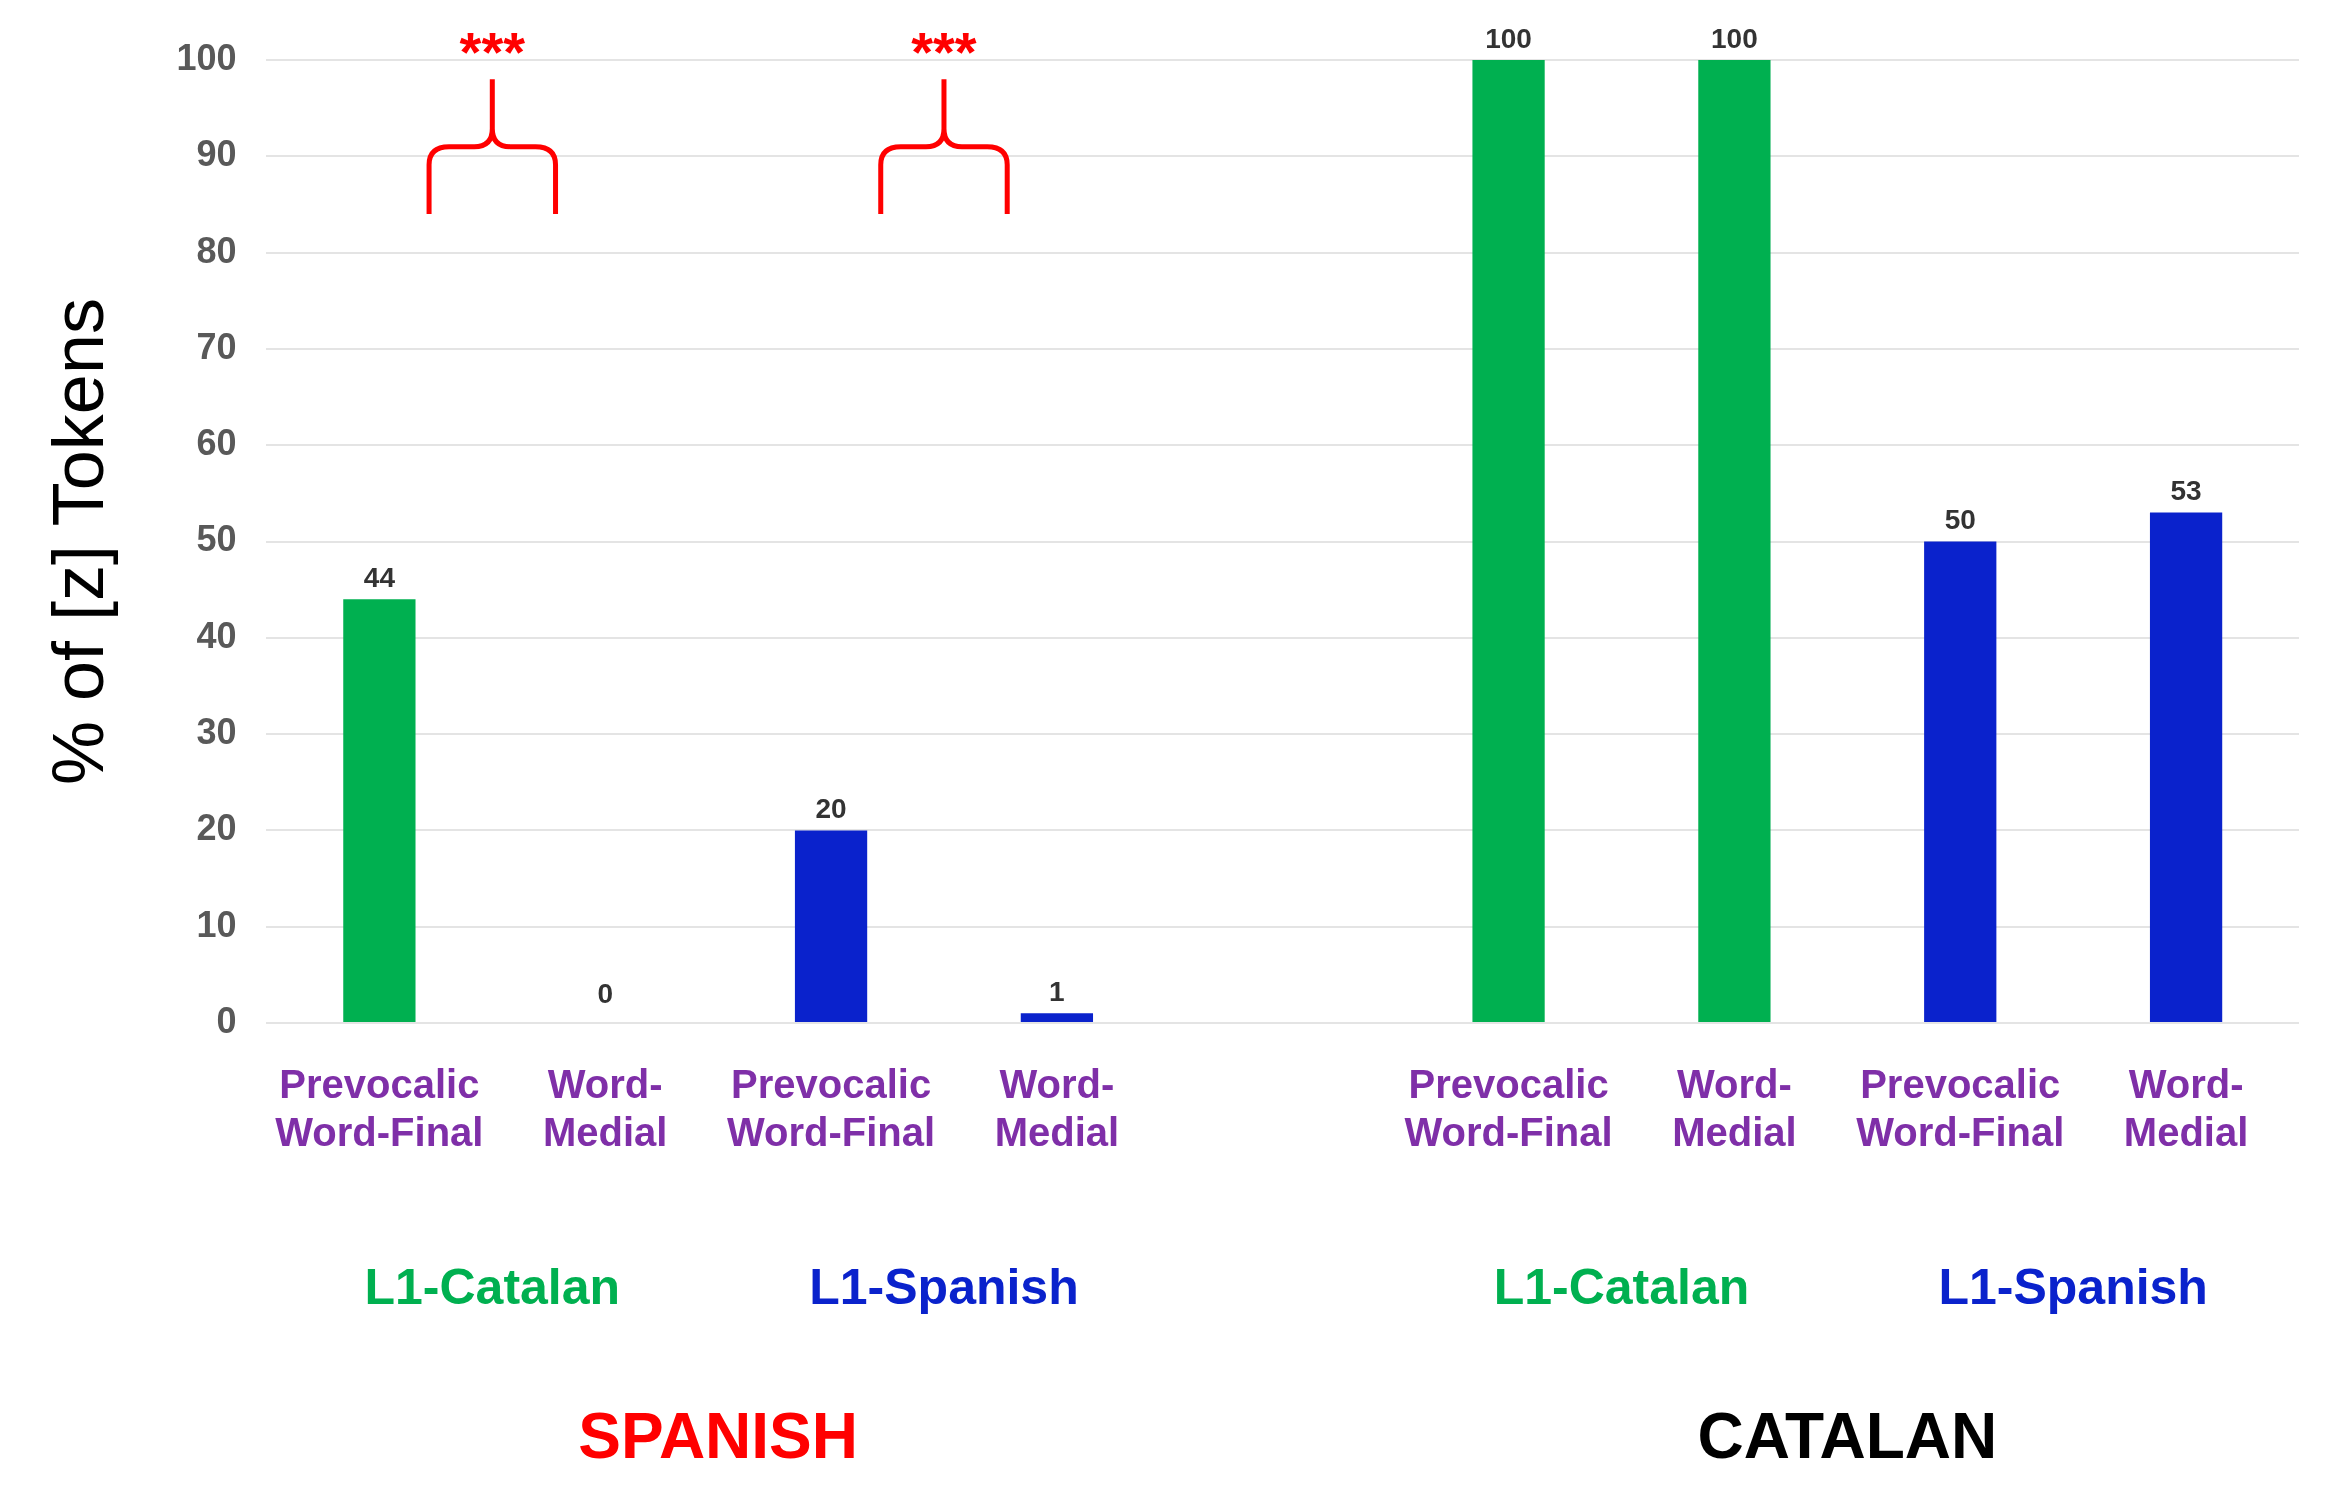  I want to click on y-tick-label: 50, so click(216, 539).